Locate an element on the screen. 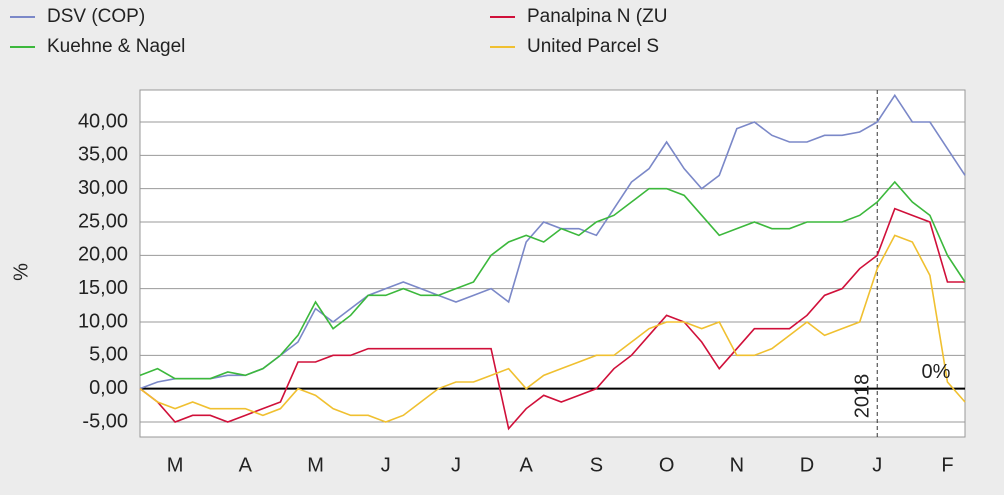  legend-label: Kuehne & Nagel is located at coordinates (116, 46).